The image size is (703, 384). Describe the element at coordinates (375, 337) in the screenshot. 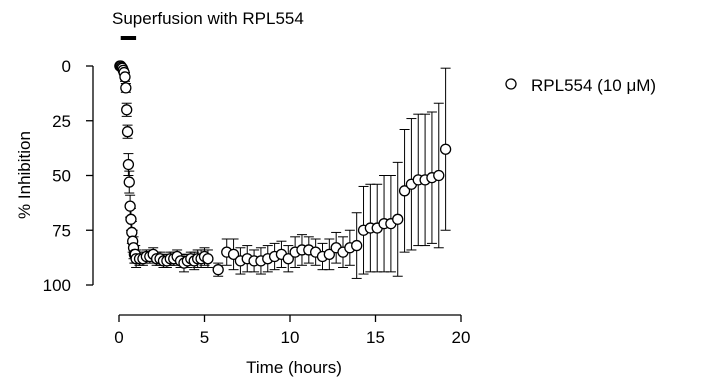

I see `x-tick-label: 15` at that location.